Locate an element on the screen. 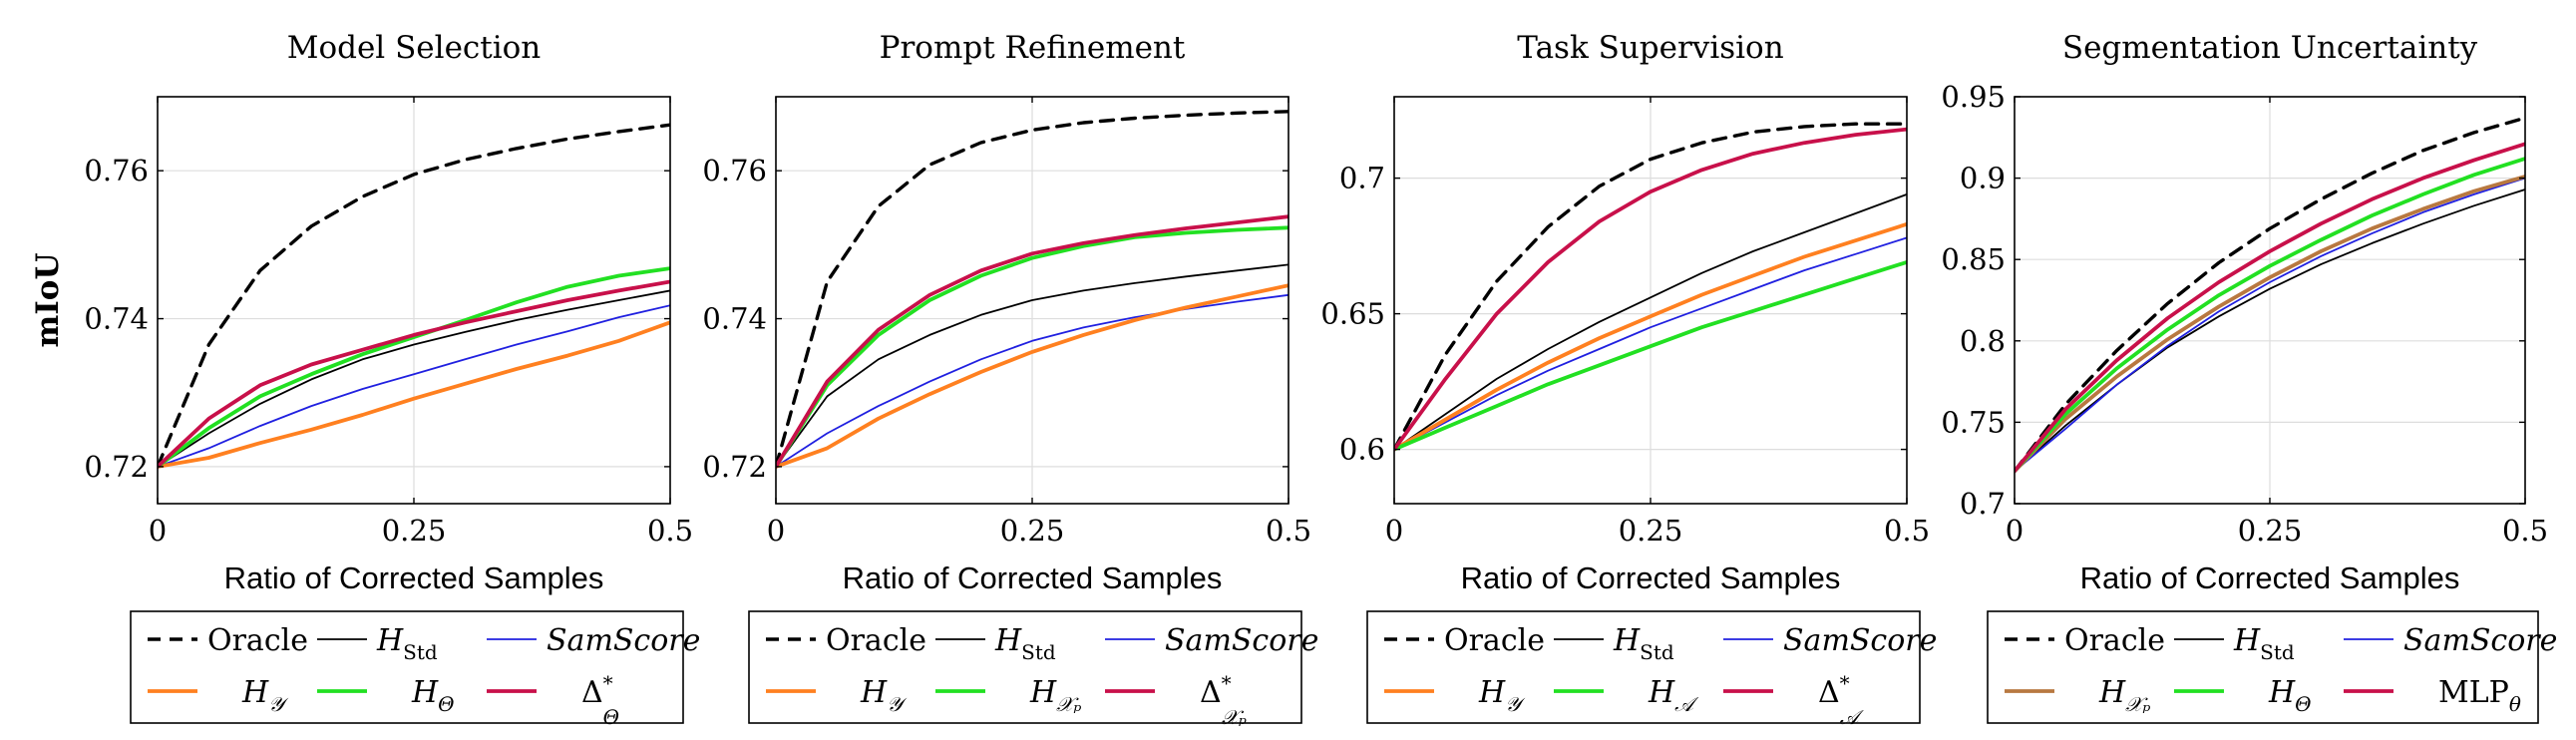 Image resolution: width=2576 pixels, height=740 pixels. legend-label: HΘ is located at coordinates (433, 695).